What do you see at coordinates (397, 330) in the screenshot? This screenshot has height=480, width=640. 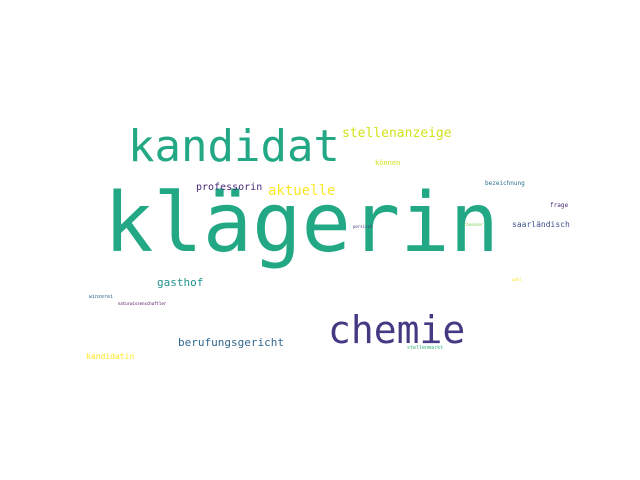 I see `word-chemie: chemie` at bounding box center [397, 330].